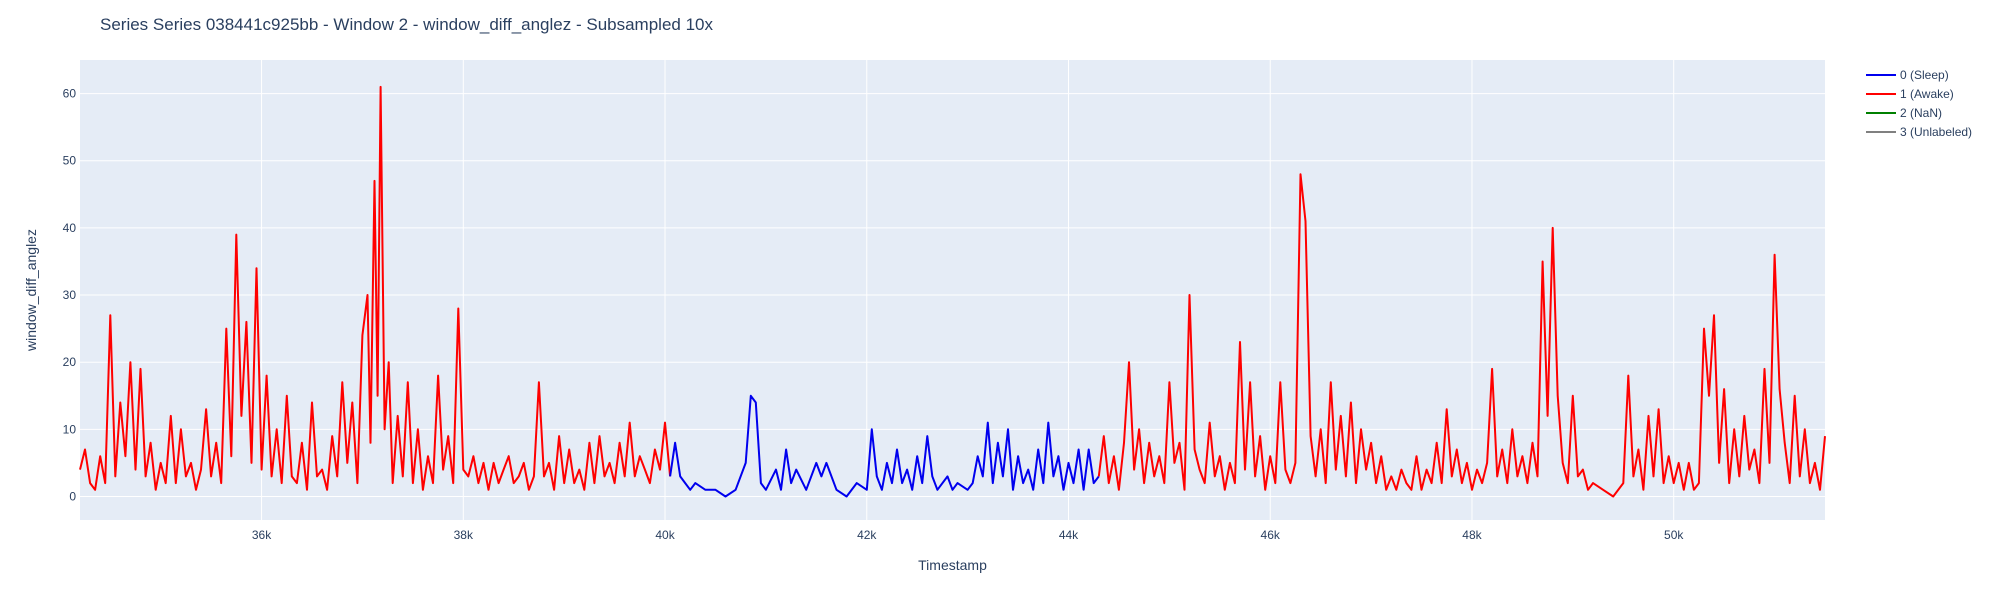  What do you see at coordinates (1919, 103) in the screenshot?
I see `legend: 0 (Sleep) 1 (Awake) 2 (NaN) 3 (Unlabeled)` at bounding box center [1919, 103].